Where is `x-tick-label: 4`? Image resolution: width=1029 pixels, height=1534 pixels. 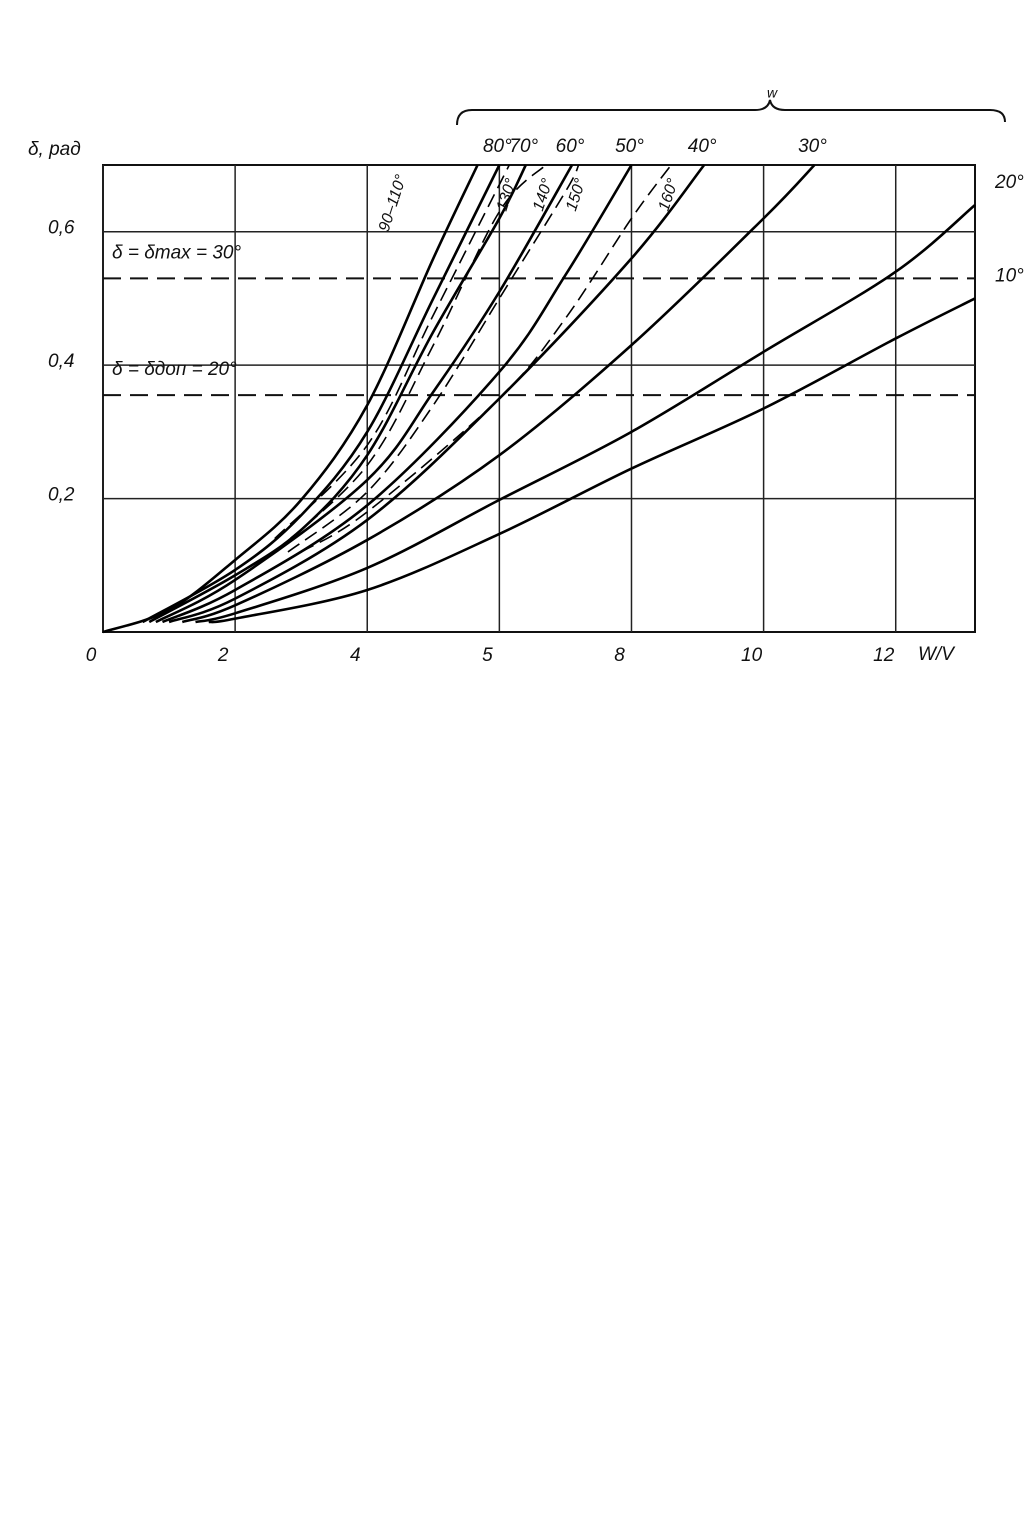 x-tick-label: 4 is located at coordinates (355, 655).